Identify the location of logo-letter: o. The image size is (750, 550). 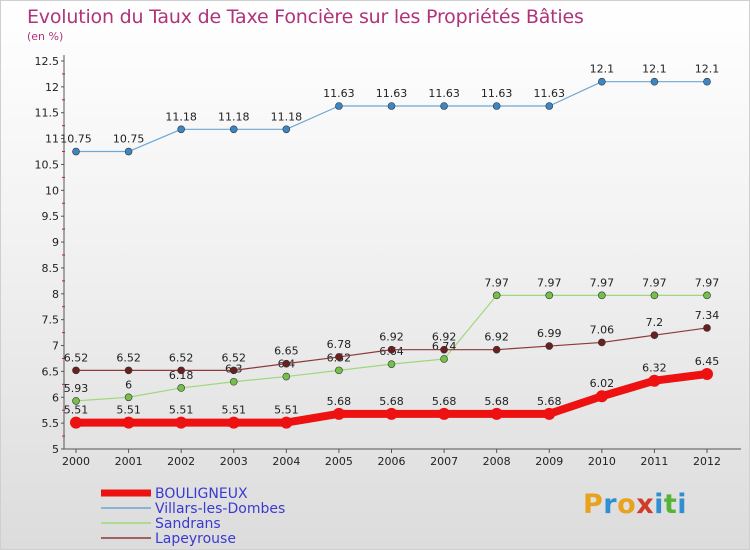
(627, 504).